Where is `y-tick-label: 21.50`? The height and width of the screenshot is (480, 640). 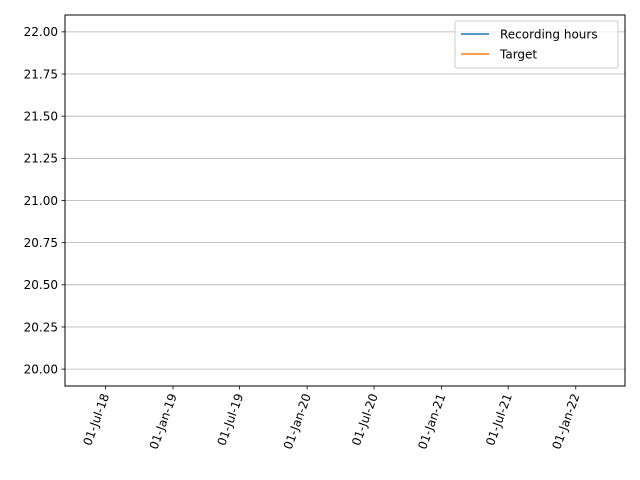 y-tick-label: 21.50 is located at coordinates (41, 116).